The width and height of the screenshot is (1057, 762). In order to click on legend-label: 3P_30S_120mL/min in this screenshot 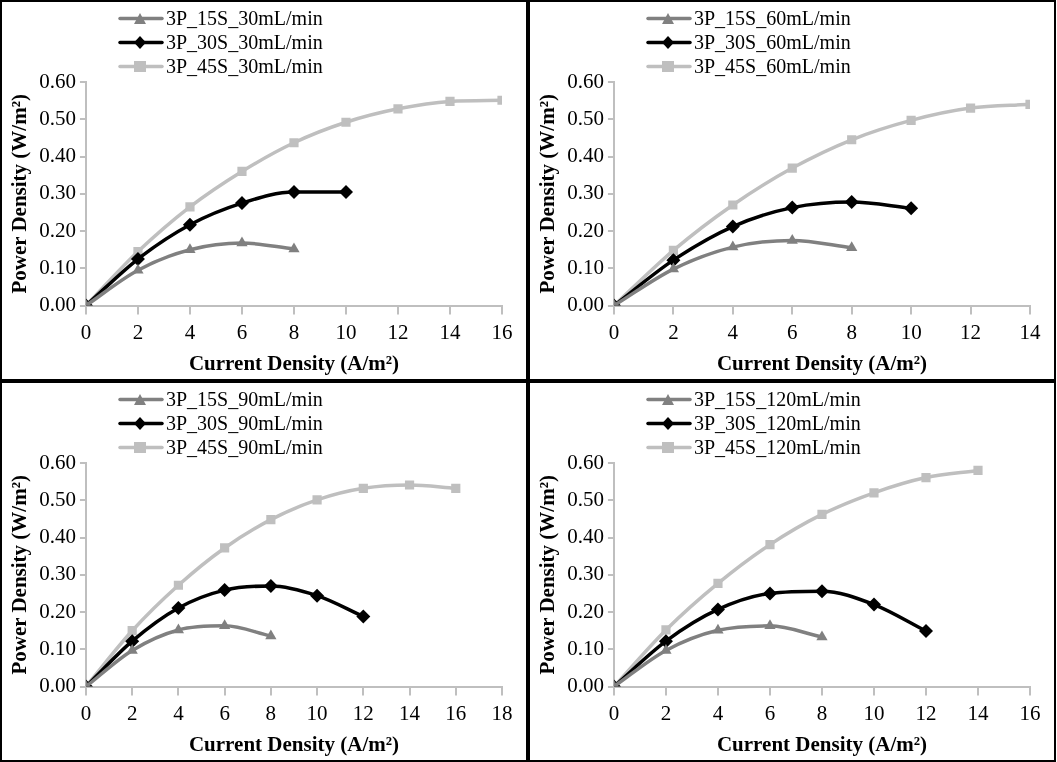, I will do `click(777, 423)`.